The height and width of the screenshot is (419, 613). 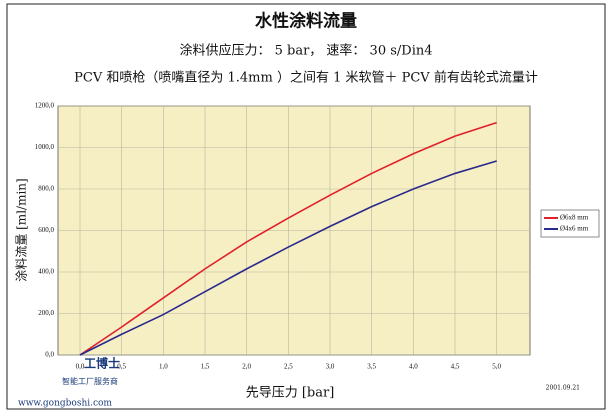 I want to click on y-tick-label: 400,0, so click(x=46, y=272).